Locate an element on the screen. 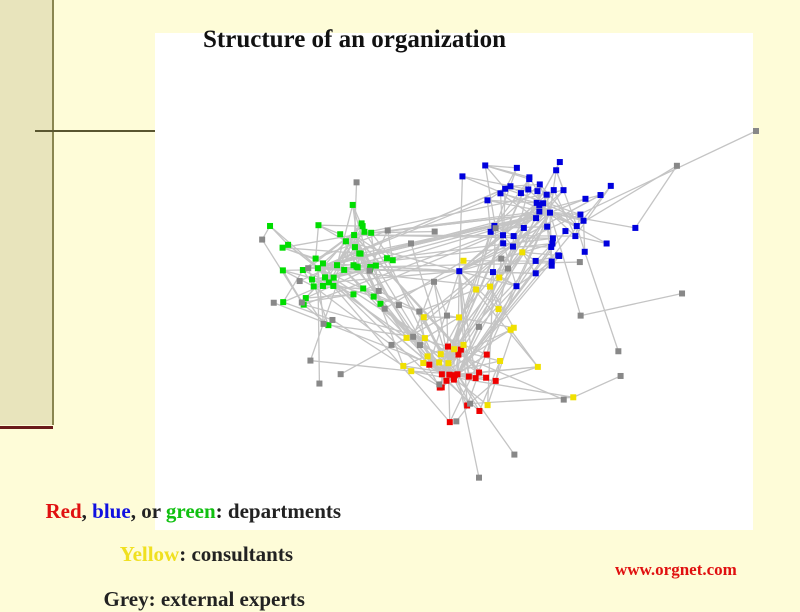 The width and height of the screenshot is (800, 612). legend-line: Grey: external experts is located at coordinates (199, 587).